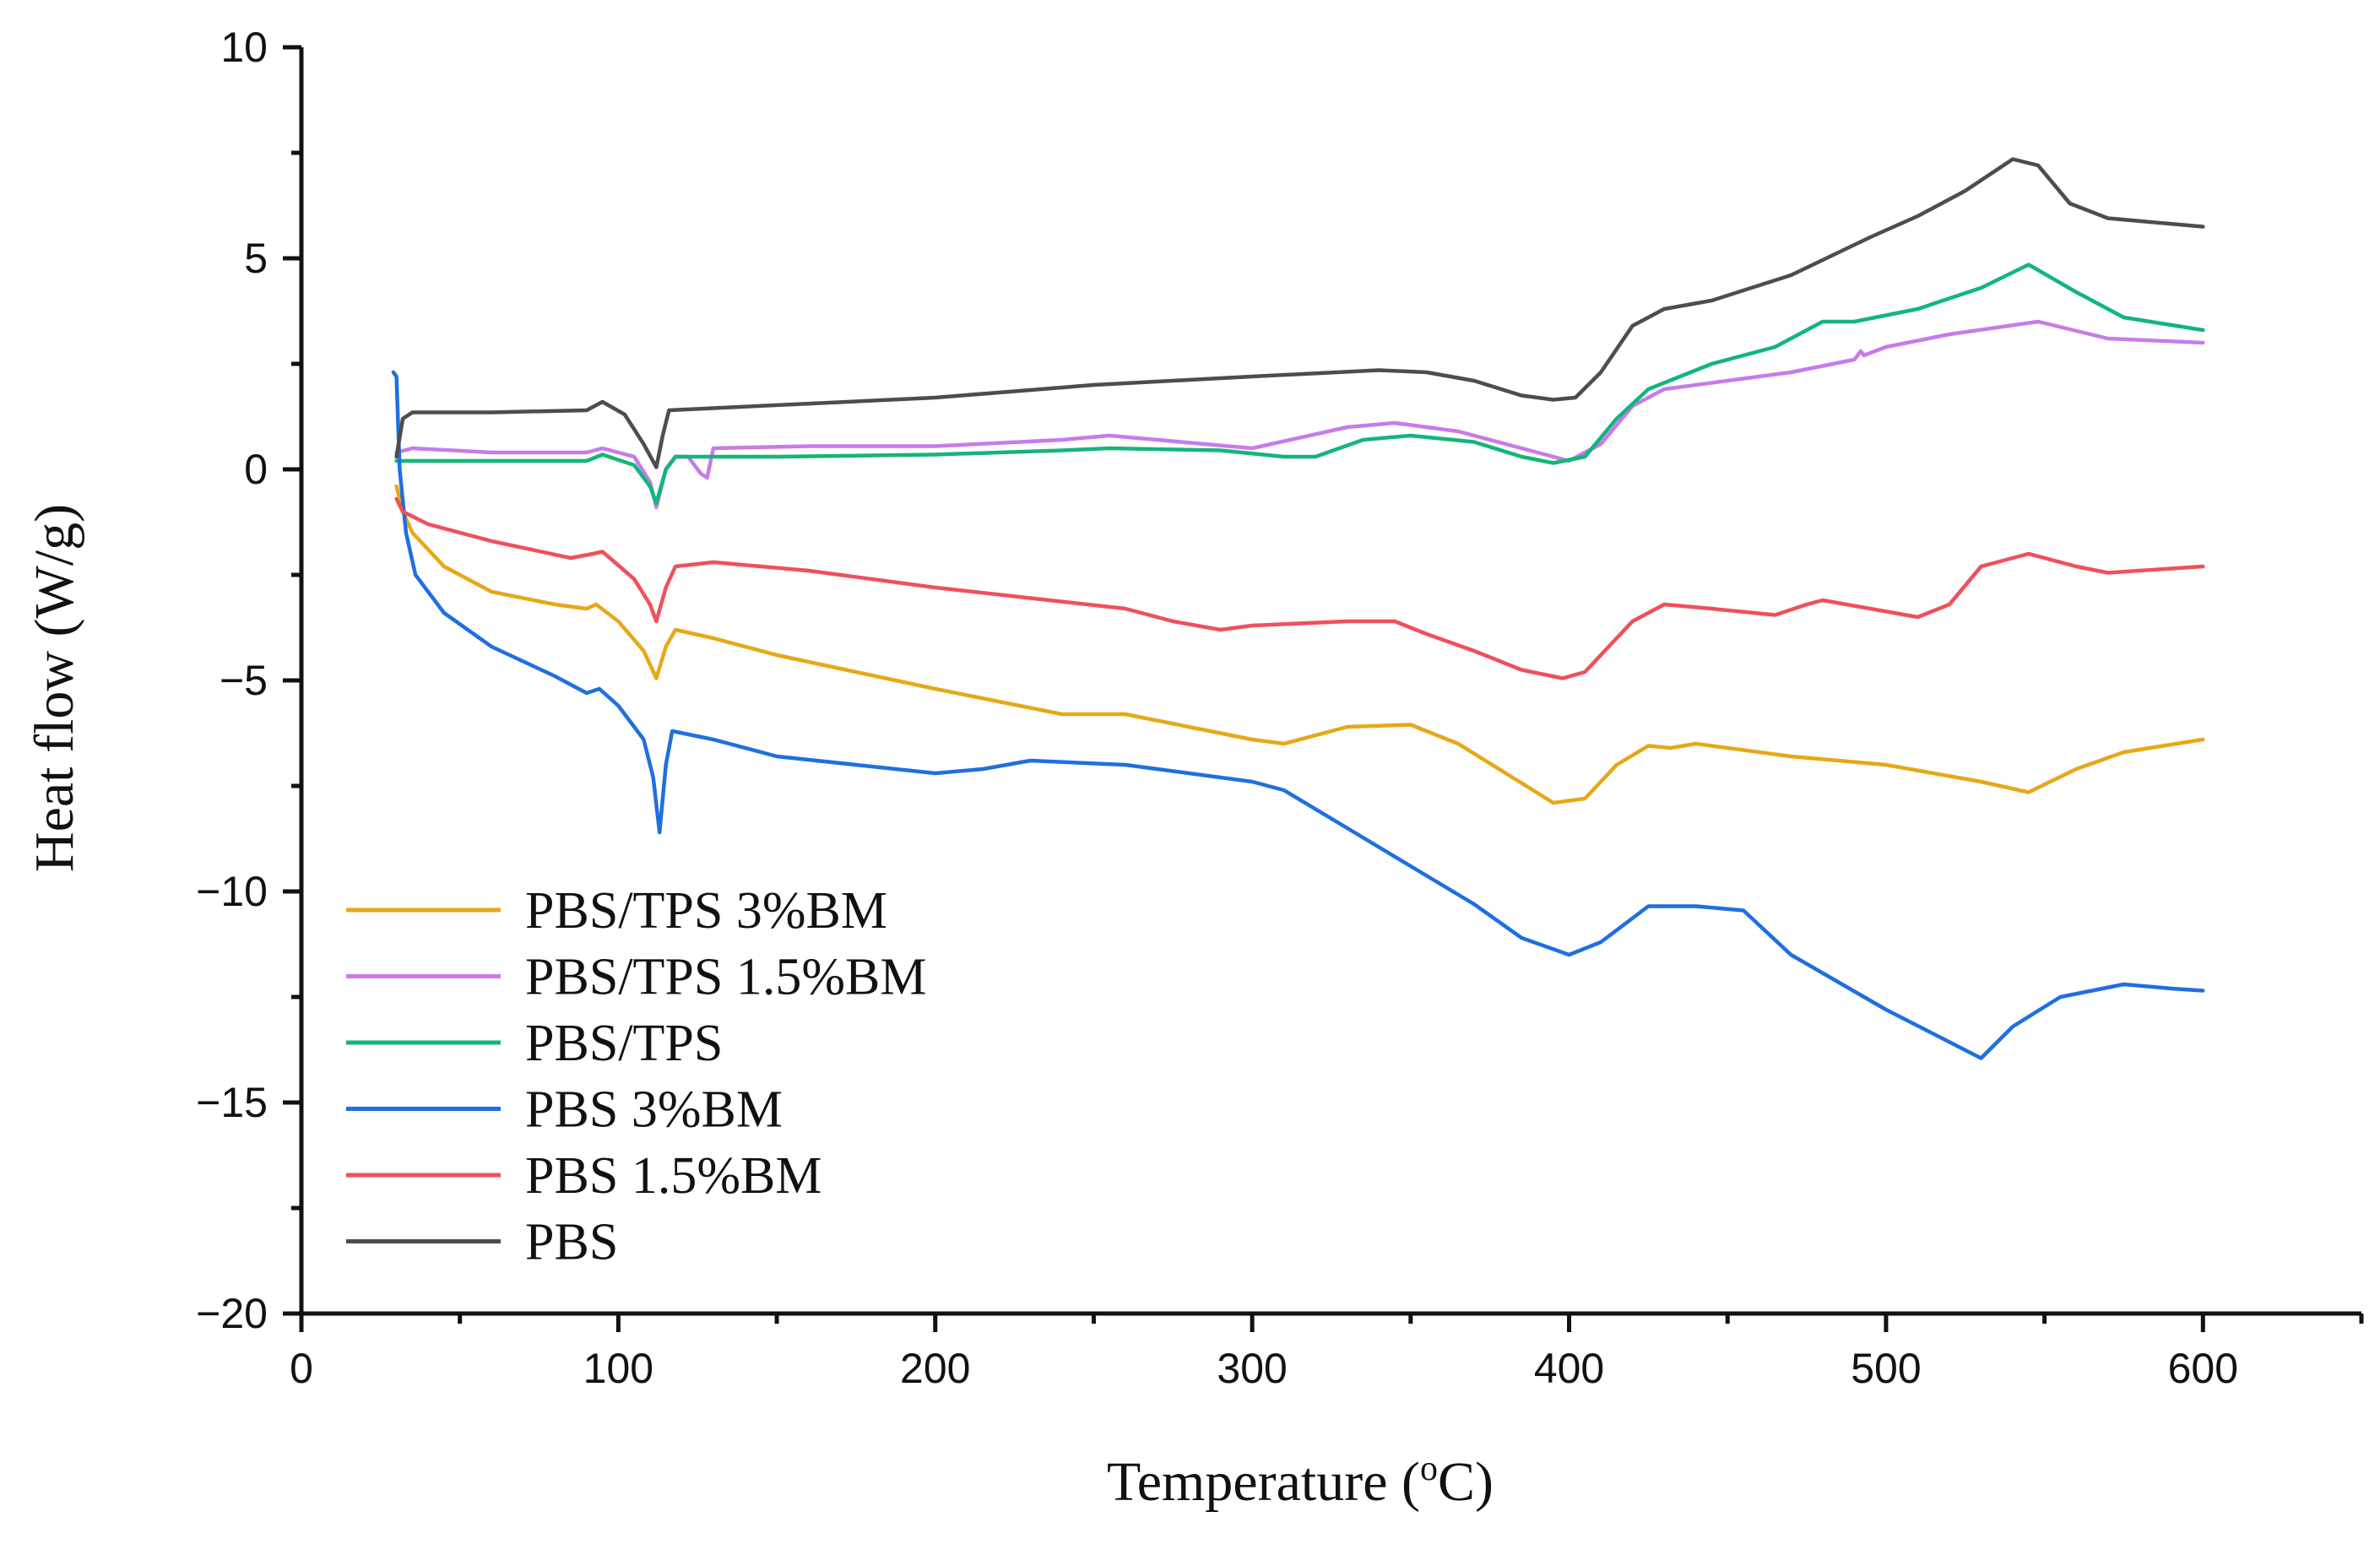  I want to click on y-tick-label: 5, so click(256, 258).